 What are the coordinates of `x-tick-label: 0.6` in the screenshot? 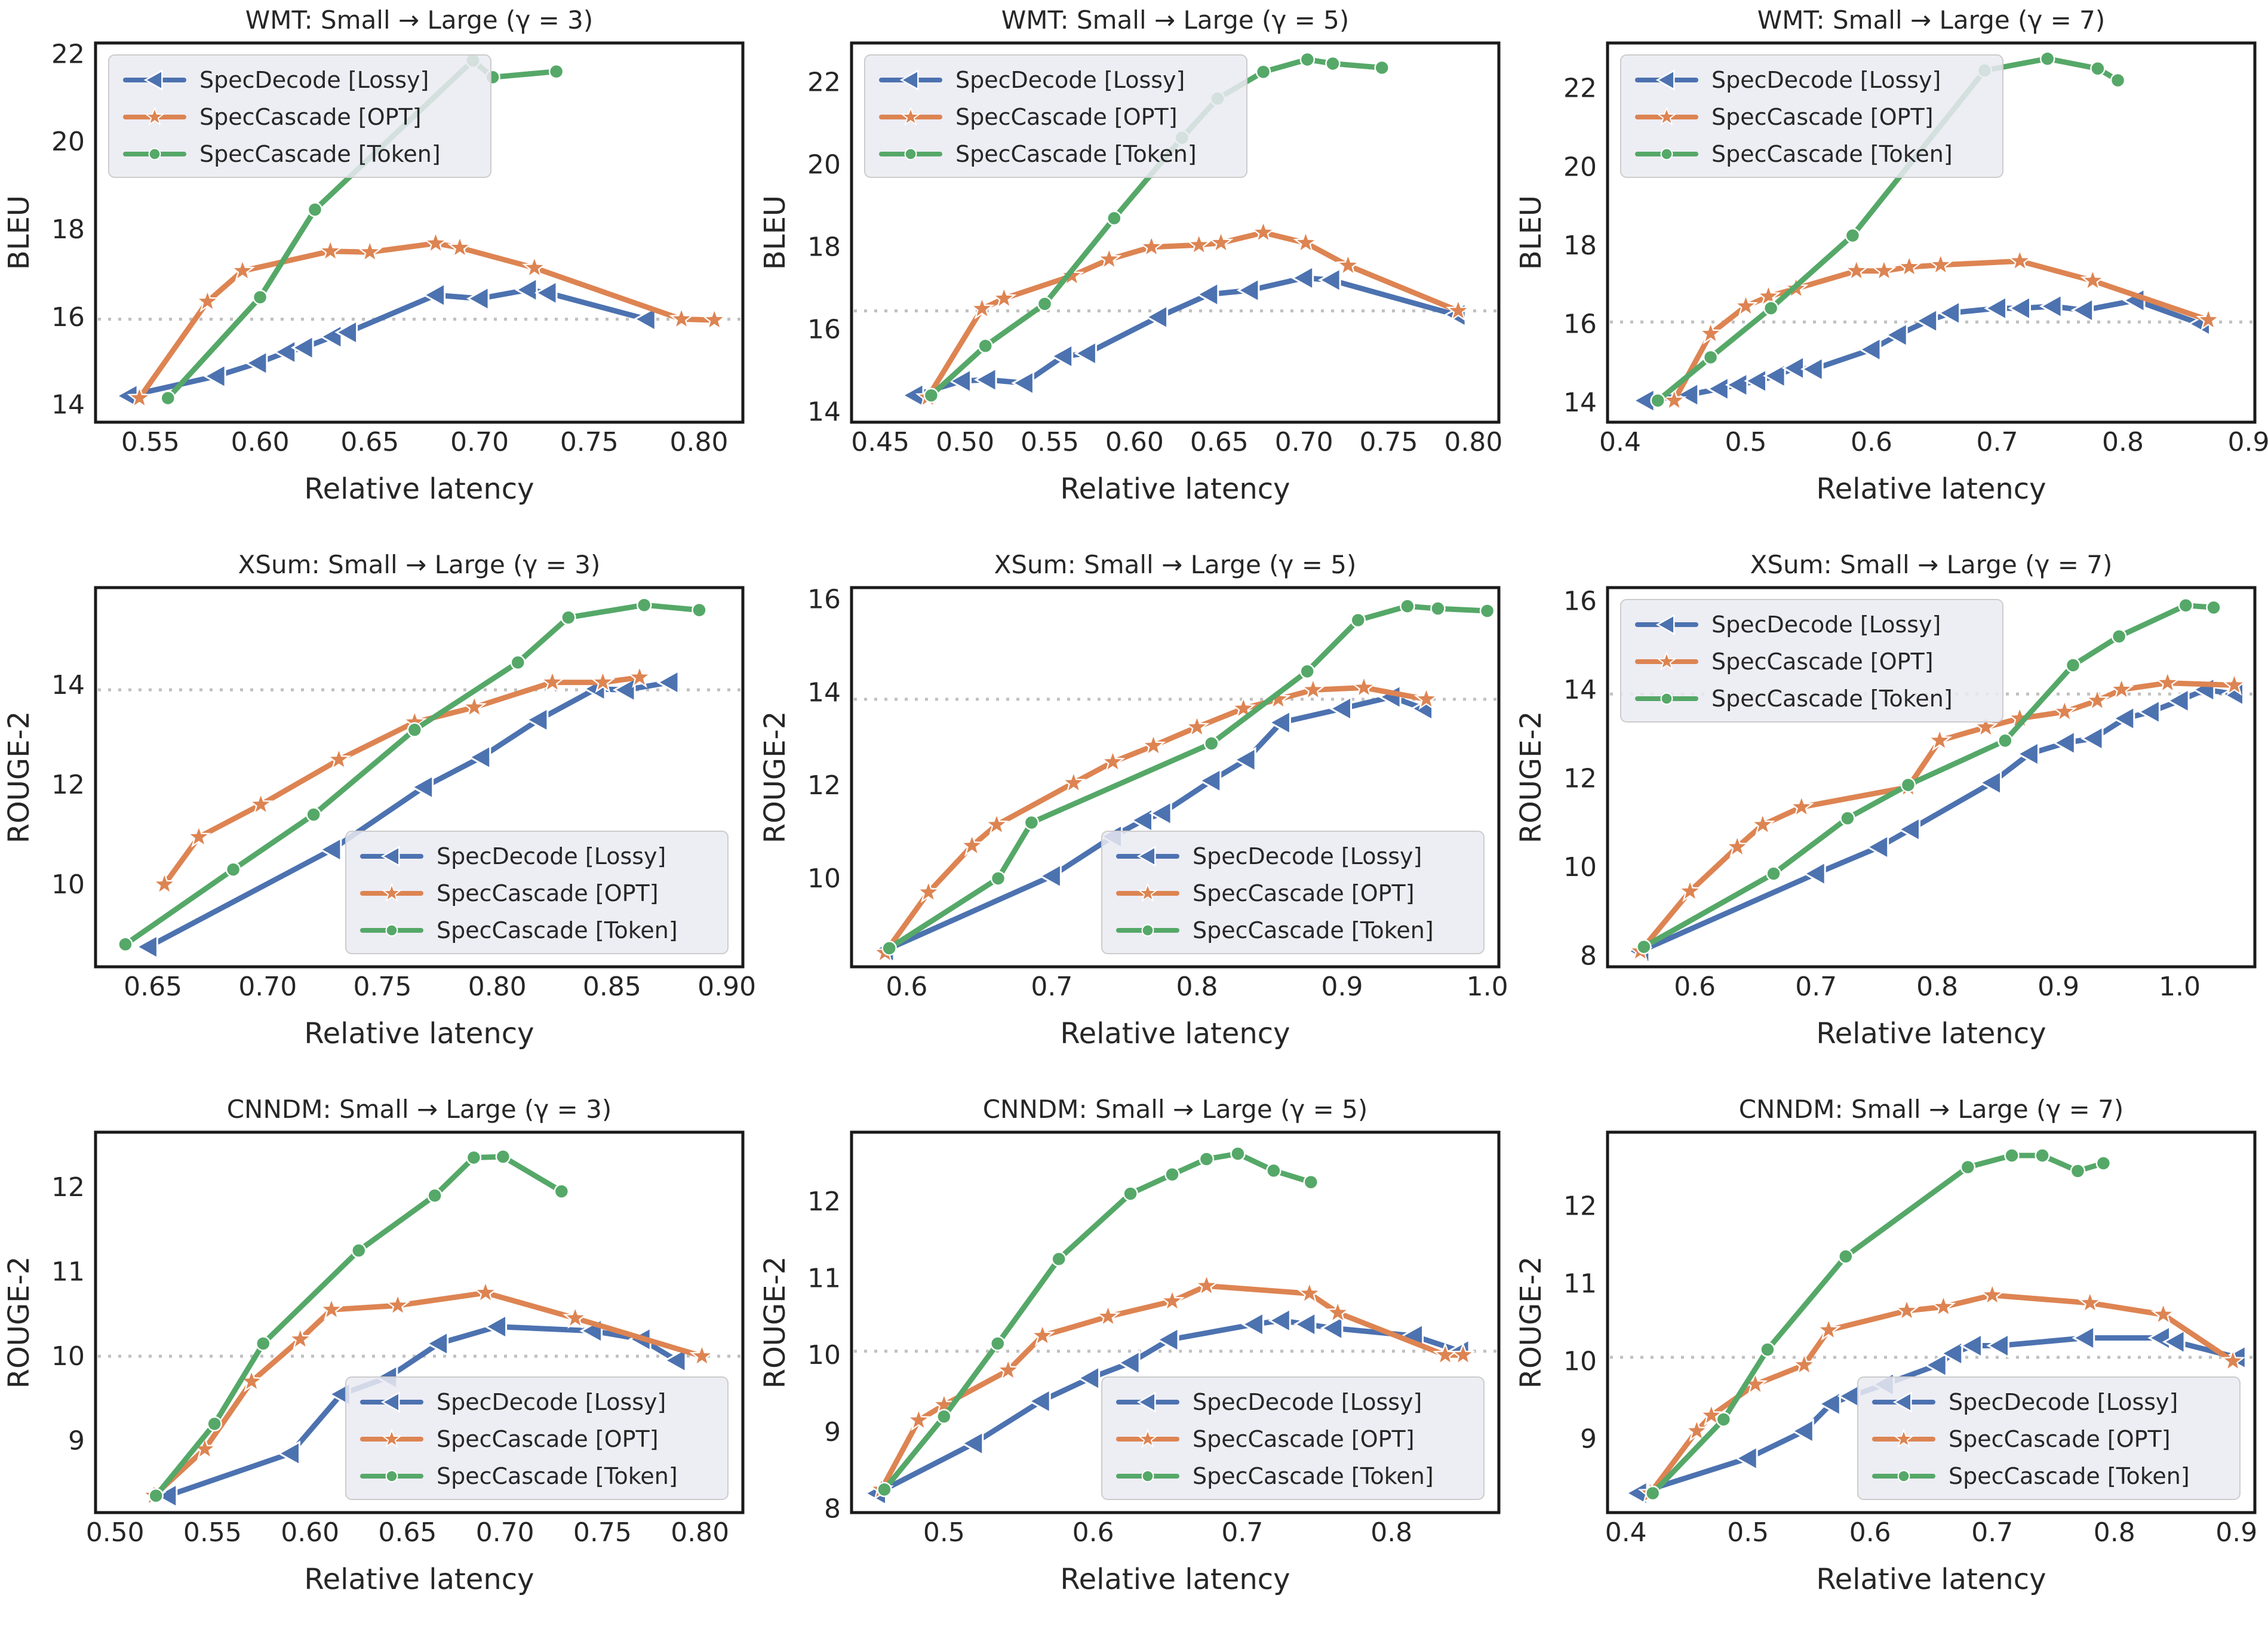 It's located at (1093, 1532).